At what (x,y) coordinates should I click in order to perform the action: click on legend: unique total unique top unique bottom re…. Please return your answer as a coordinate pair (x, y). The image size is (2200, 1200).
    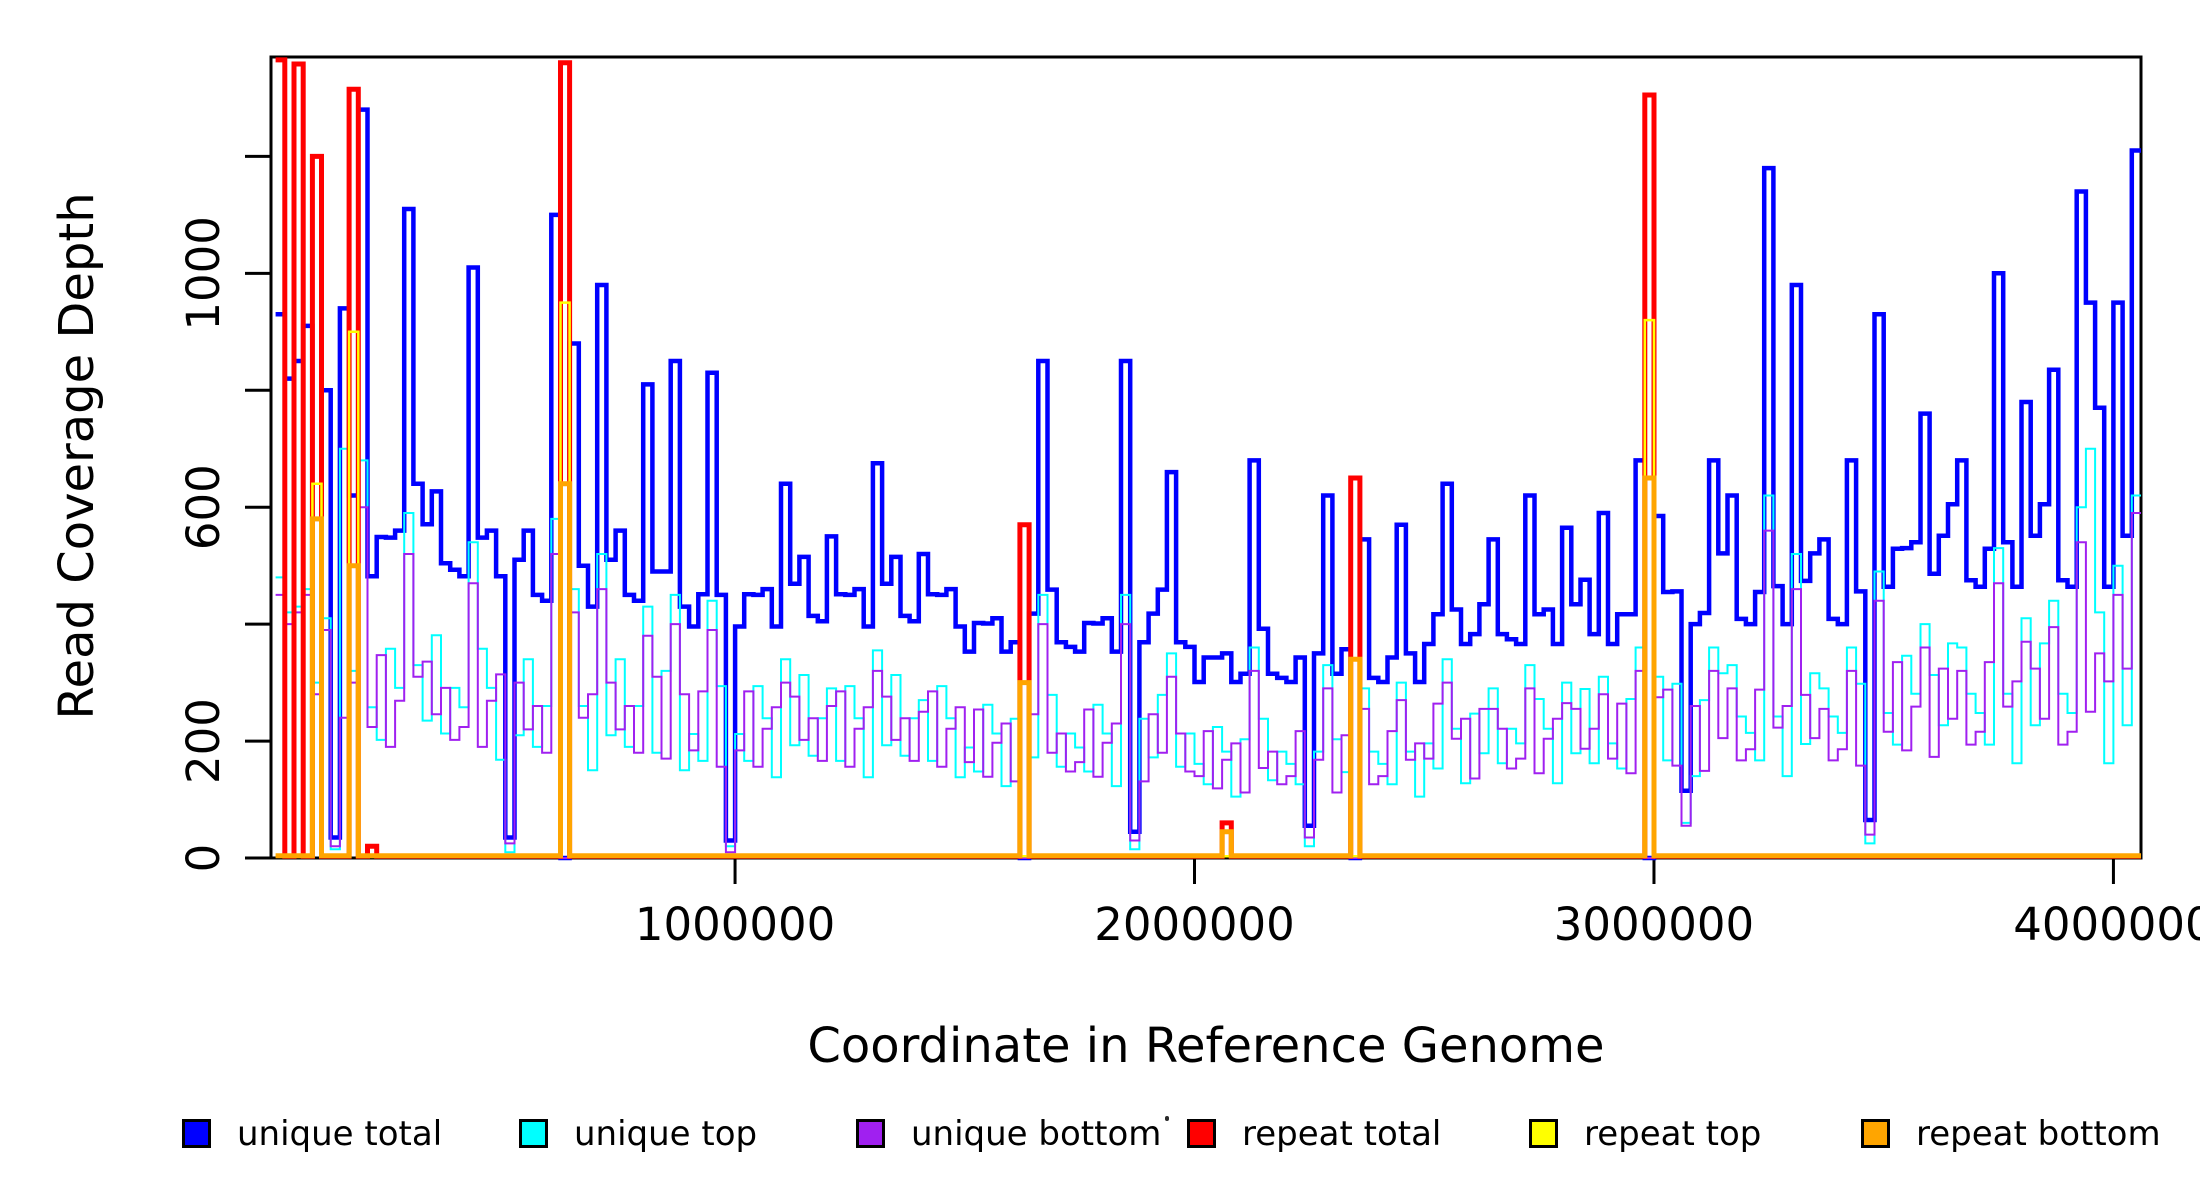
    Looking at the image, I should click on (1100, 1135).